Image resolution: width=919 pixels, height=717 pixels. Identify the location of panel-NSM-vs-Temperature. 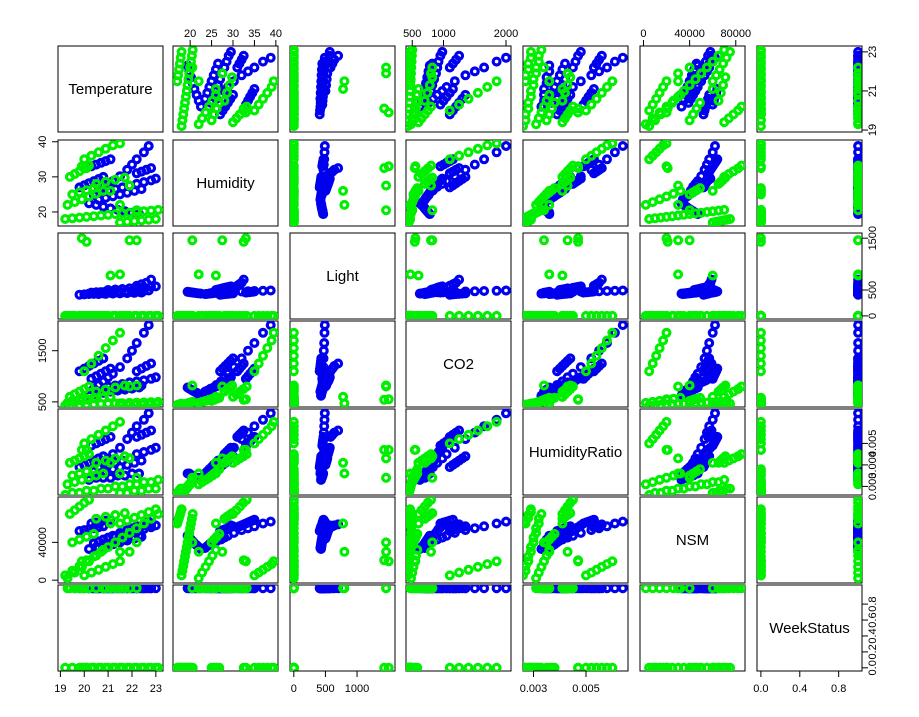
(110, 540).